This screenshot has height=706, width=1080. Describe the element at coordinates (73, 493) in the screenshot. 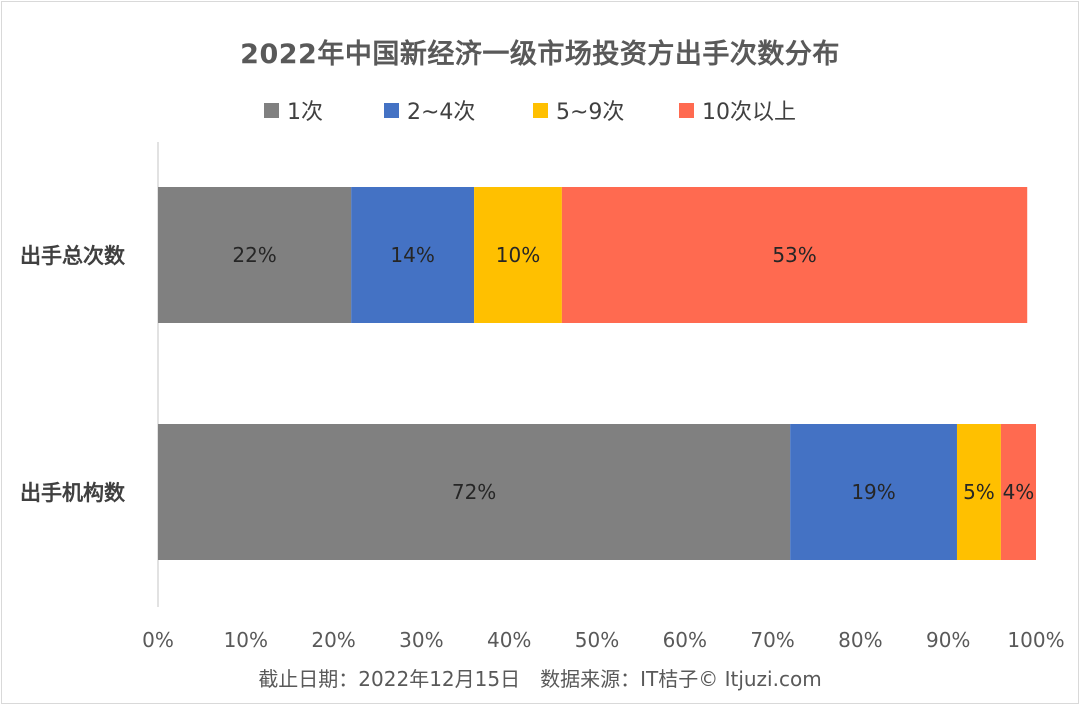

I see `category-label: 出手机构数` at that location.